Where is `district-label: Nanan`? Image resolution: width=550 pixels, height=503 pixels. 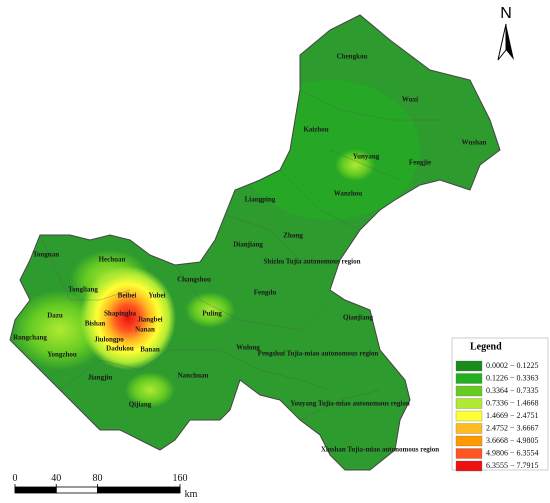 district-label: Nanan is located at coordinates (145, 330).